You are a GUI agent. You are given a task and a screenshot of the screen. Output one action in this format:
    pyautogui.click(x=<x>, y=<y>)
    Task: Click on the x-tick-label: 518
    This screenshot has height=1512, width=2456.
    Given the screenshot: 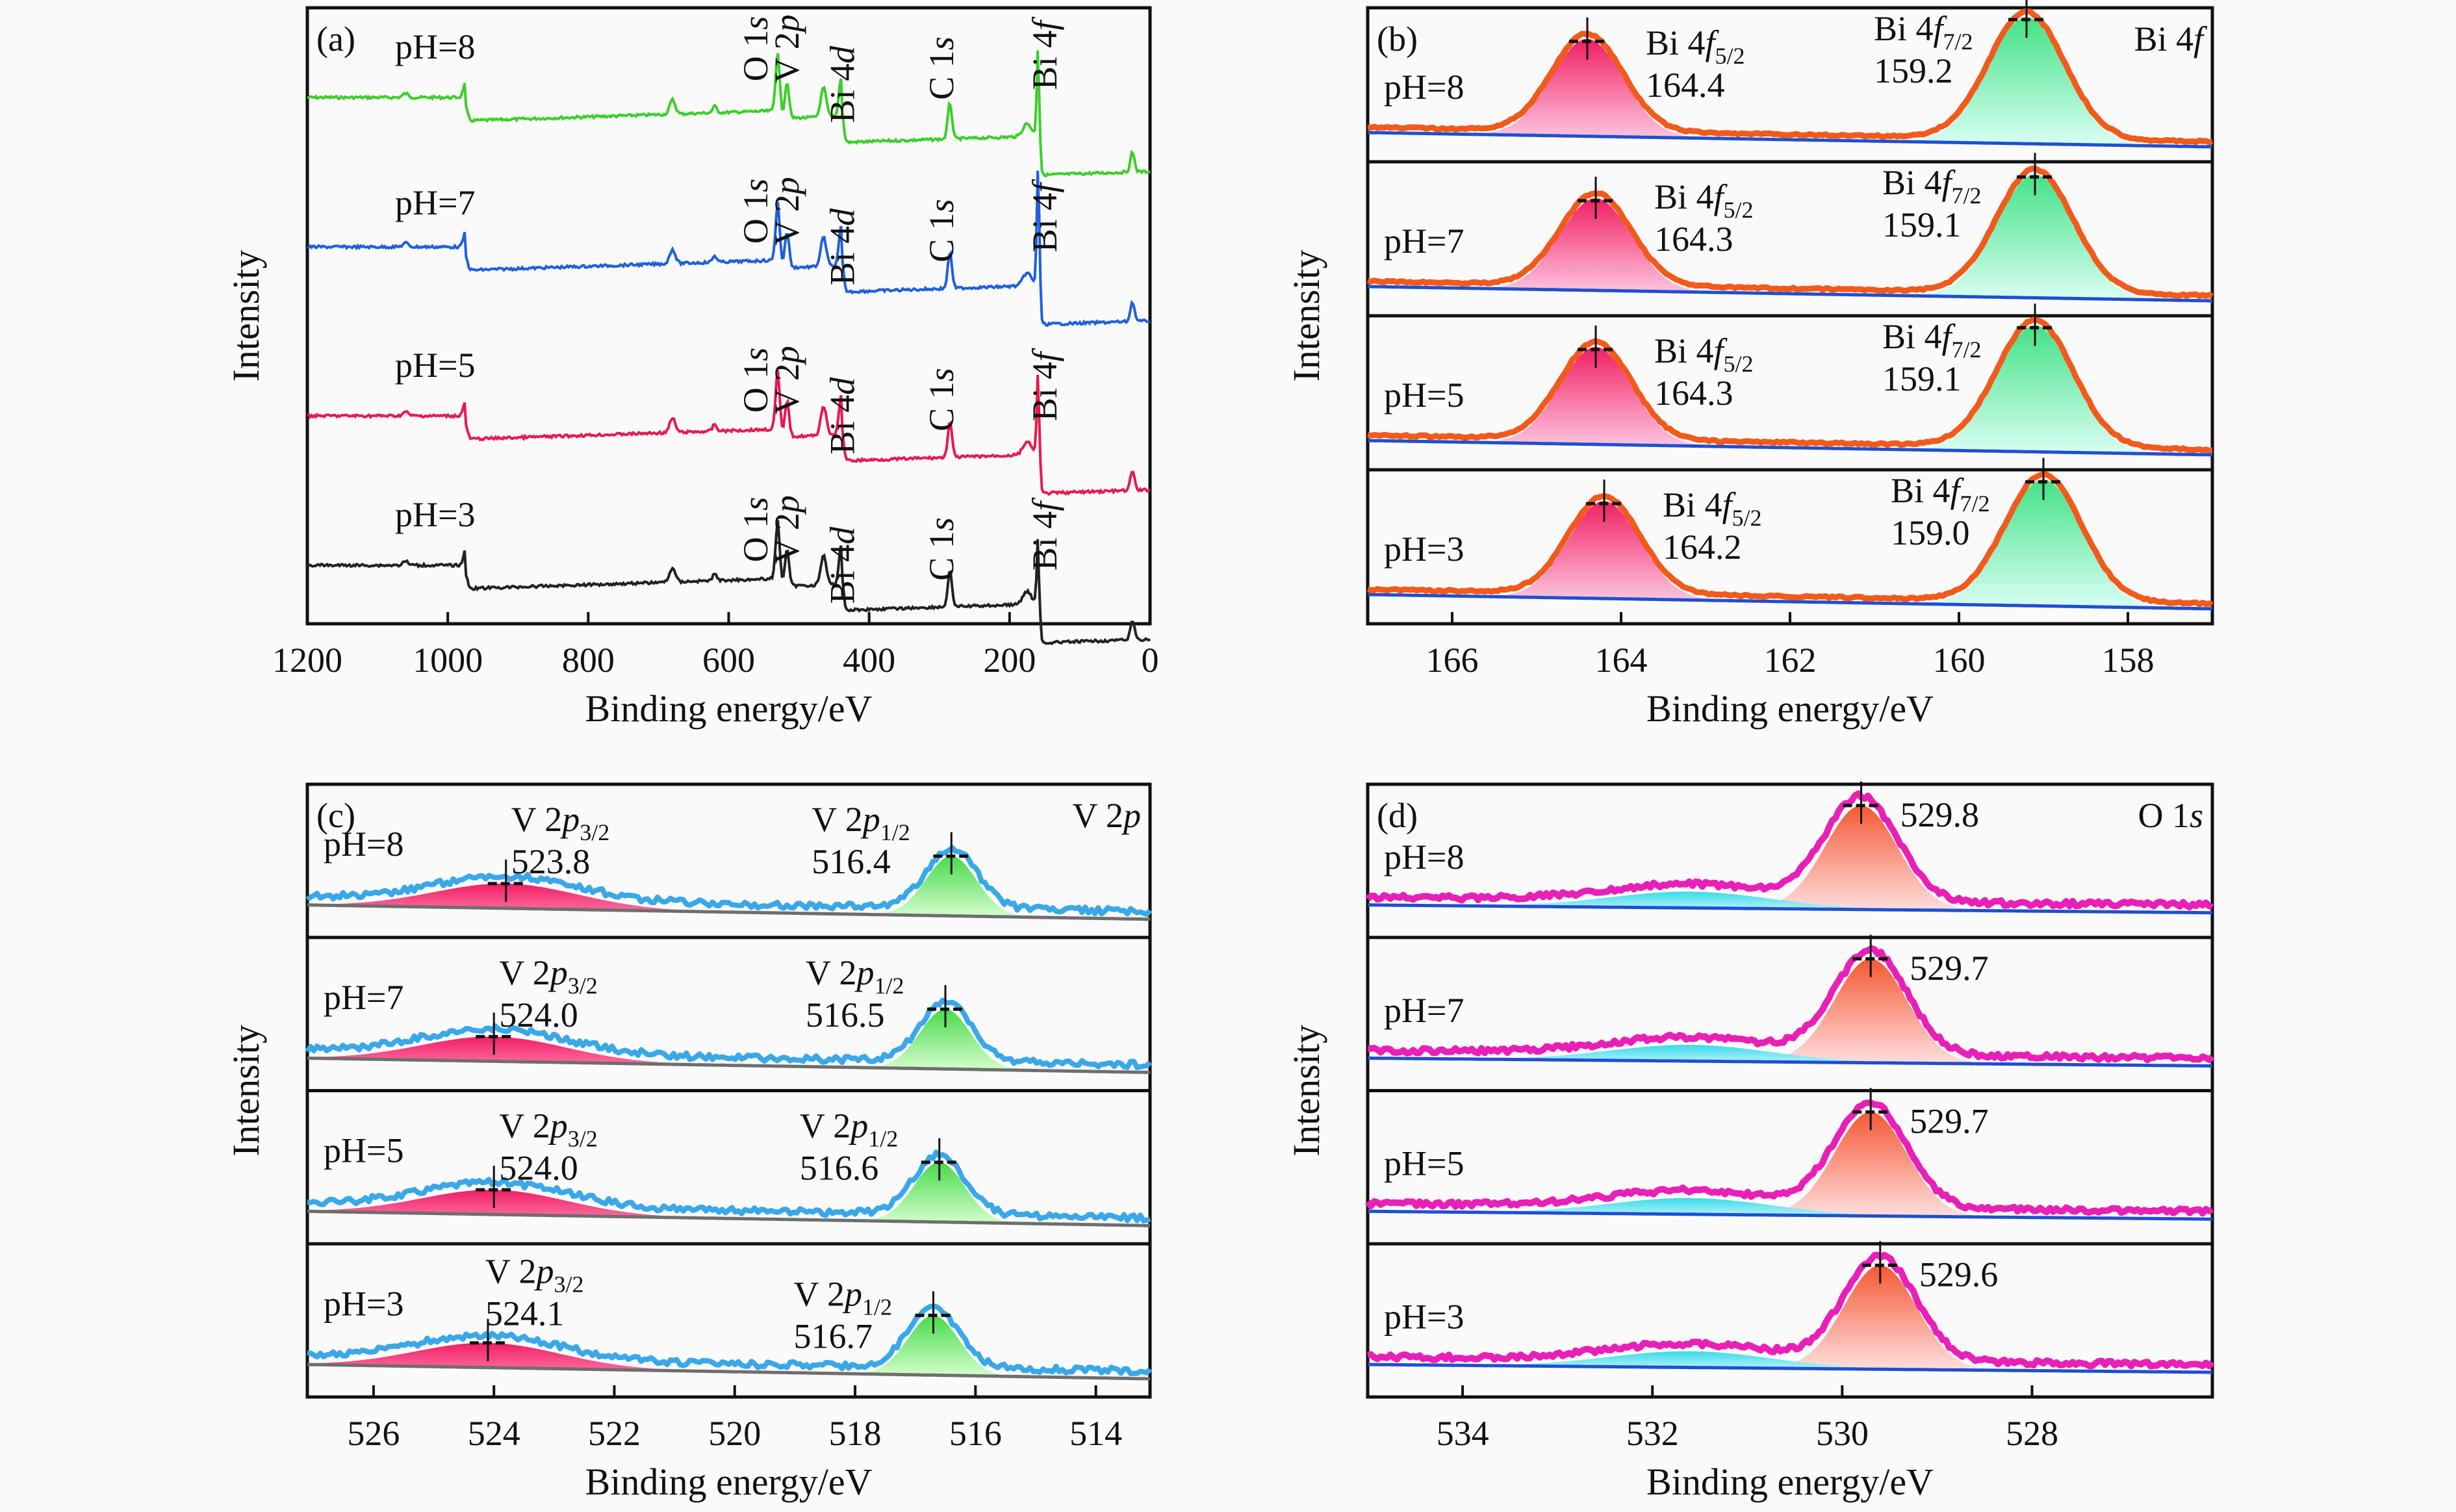 What is the action you would take?
    pyautogui.click(x=855, y=1433)
    